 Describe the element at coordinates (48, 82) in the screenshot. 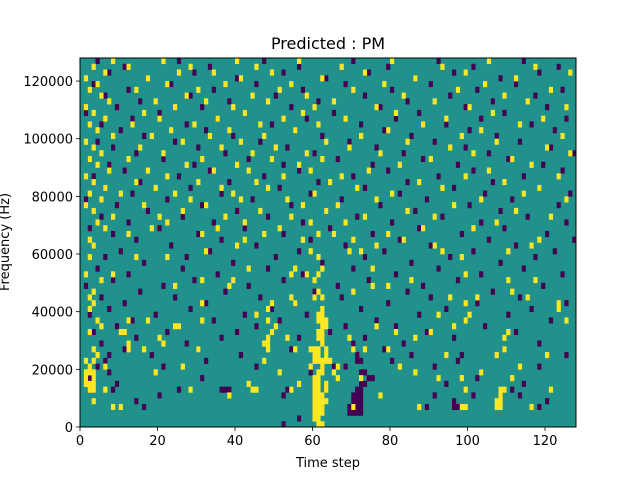

I see `y-tick-label: 120000` at that location.